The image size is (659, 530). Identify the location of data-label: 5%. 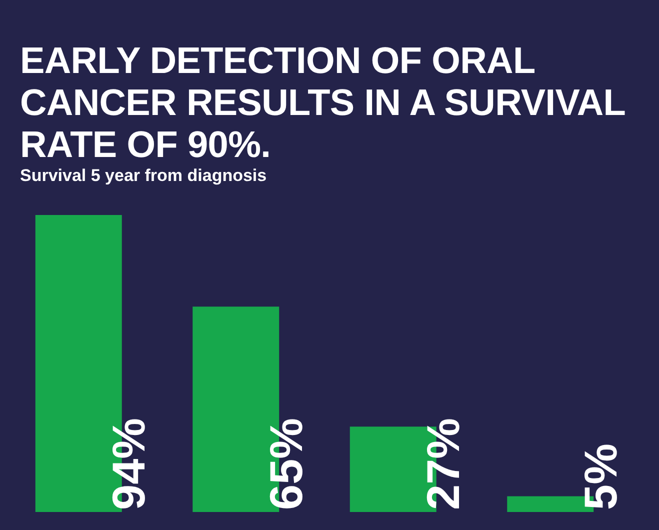
(600, 477).